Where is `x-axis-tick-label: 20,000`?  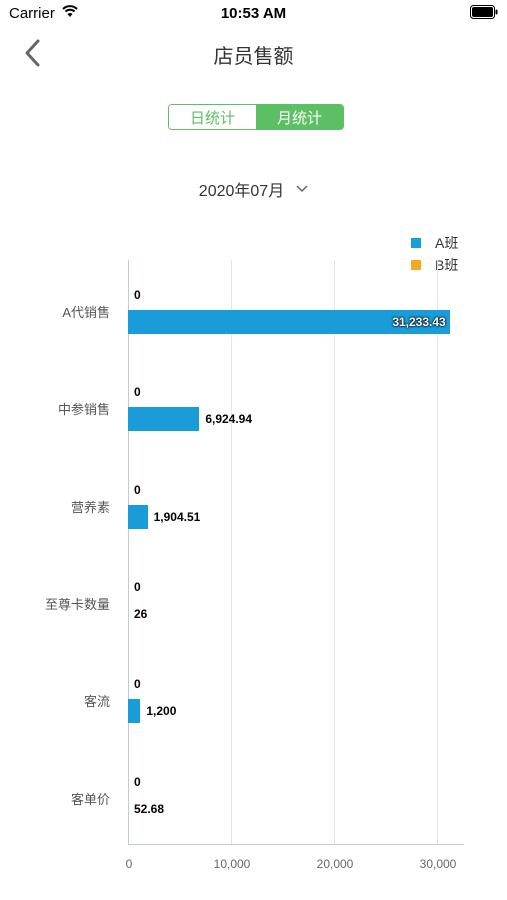 x-axis-tick-label: 20,000 is located at coordinates (335, 864).